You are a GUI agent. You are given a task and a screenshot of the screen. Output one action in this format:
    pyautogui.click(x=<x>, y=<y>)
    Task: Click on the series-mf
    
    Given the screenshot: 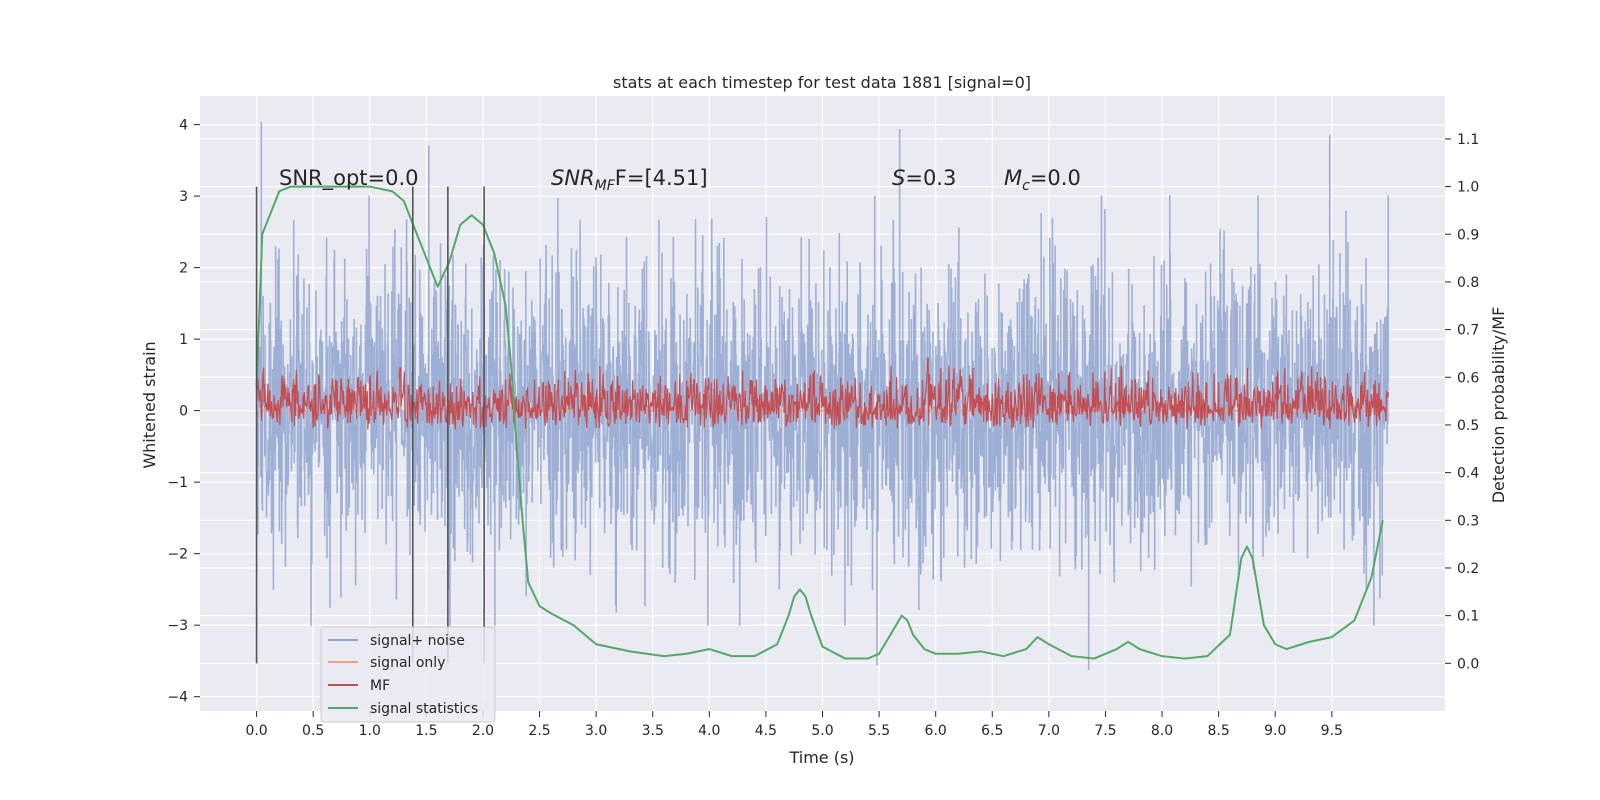 What is the action you would take?
    pyautogui.click(x=822, y=393)
    